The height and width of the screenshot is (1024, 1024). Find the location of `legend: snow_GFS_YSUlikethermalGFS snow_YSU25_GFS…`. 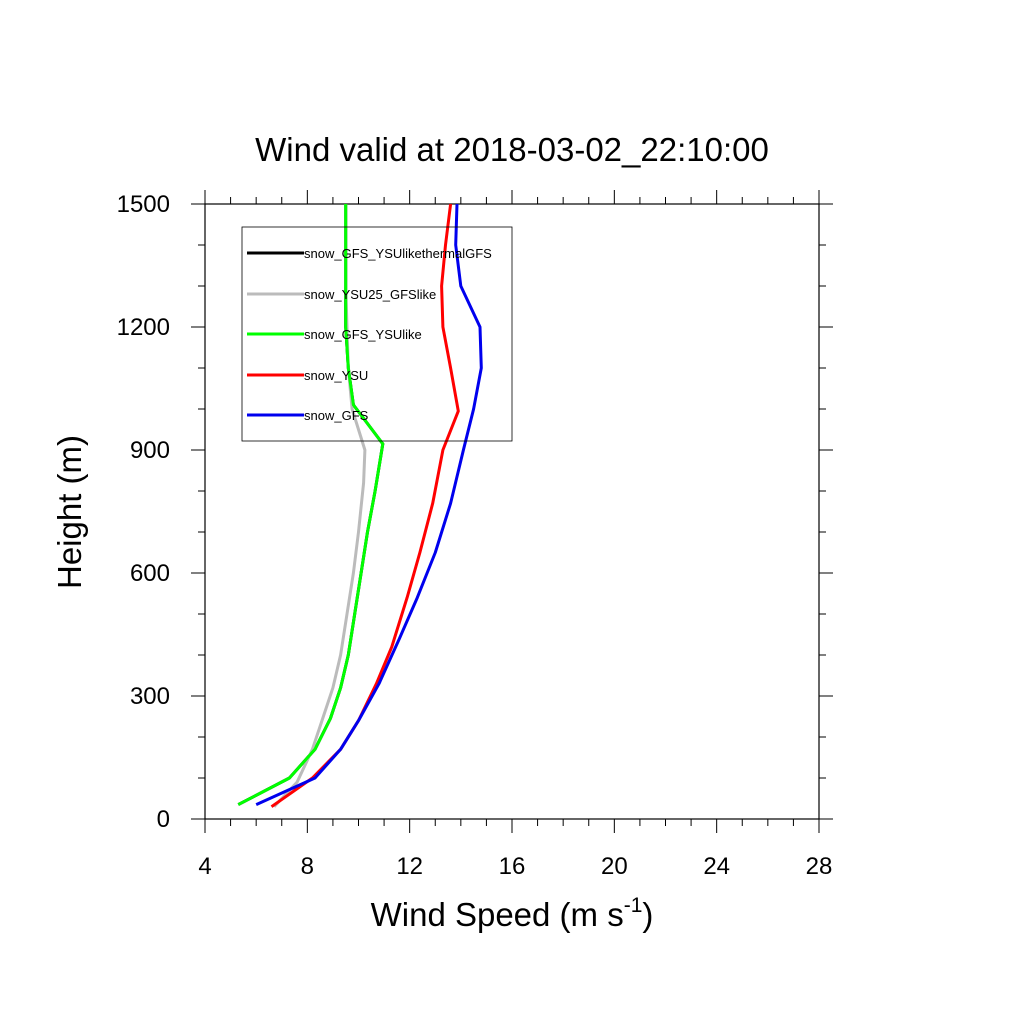

legend: snow_GFS_YSUlikethermalGFS snow_YSU25_GFS… is located at coordinates (377, 334).